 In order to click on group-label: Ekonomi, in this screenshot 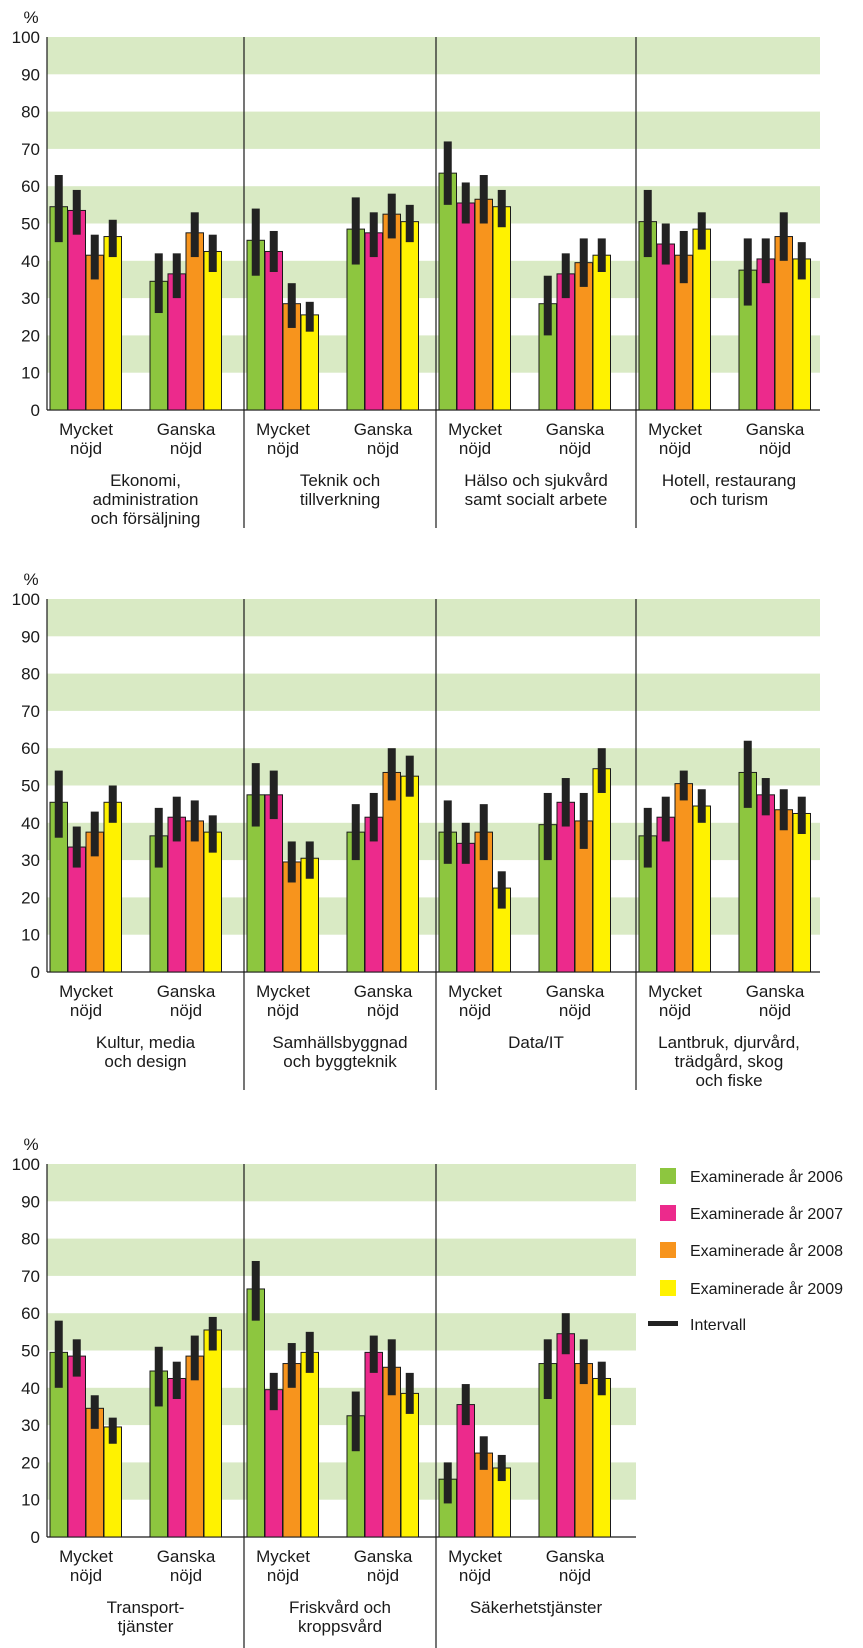, I will do `click(145, 480)`.